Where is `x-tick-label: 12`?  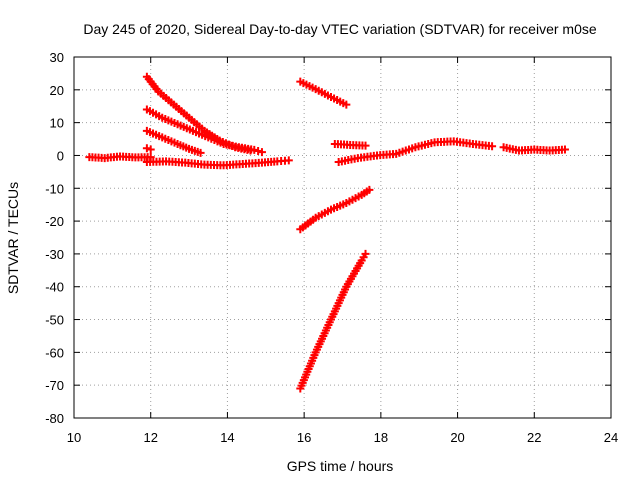 x-tick-label: 12 is located at coordinates (150, 437).